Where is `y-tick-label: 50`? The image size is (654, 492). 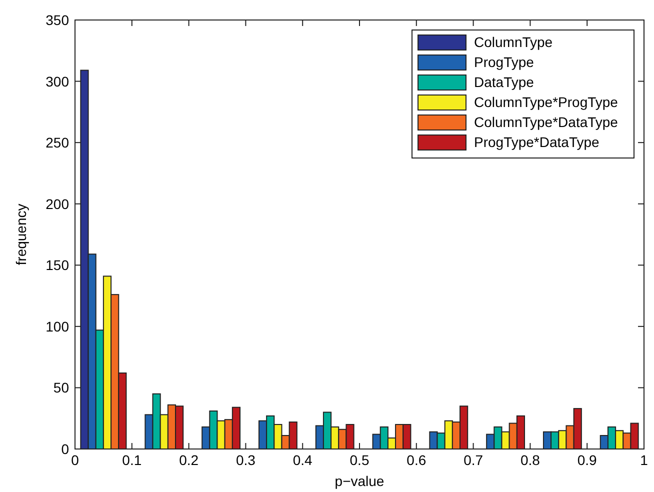
y-tick-label: 50 is located at coordinates (61, 388).